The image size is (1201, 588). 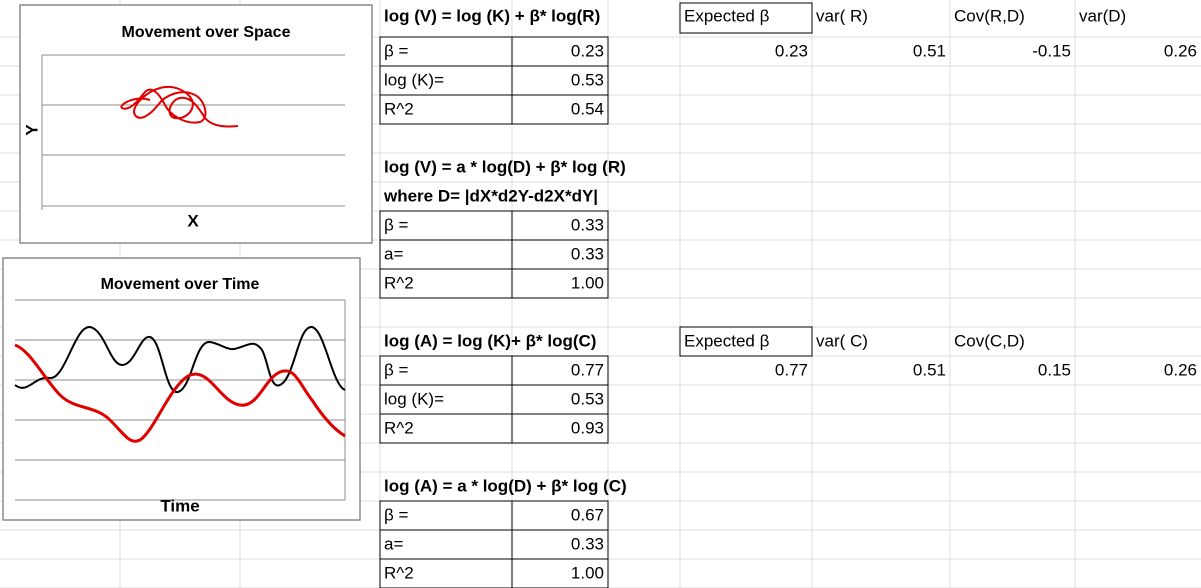 What do you see at coordinates (490, 340) in the screenshot?
I see `formula-heading: log (A) = log (K)+ β* log(C)` at bounding box center [490, 340].